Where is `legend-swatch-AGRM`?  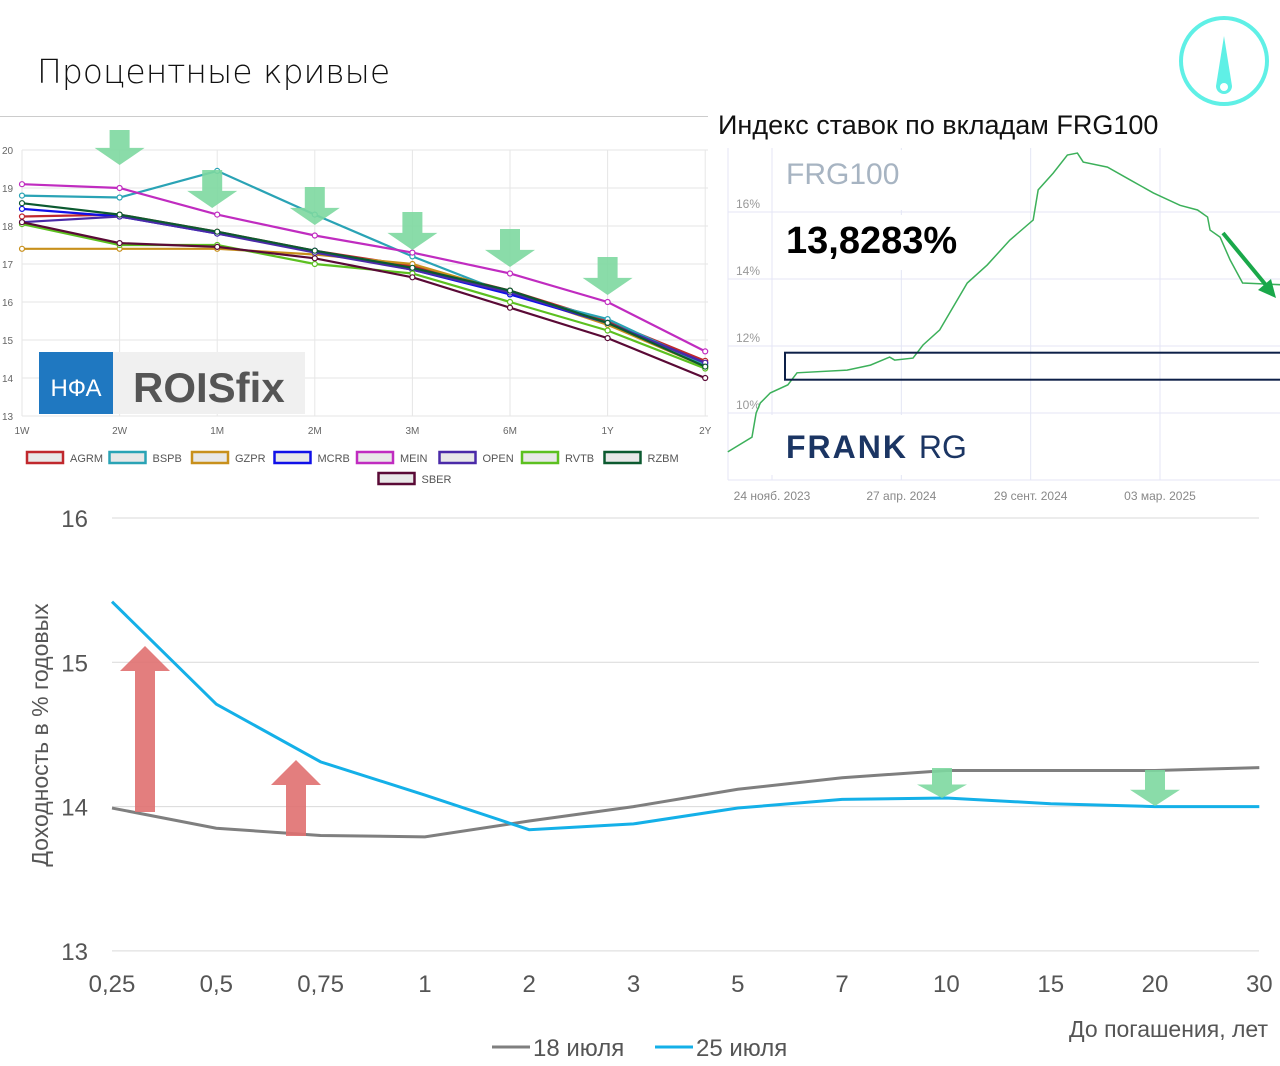
legend-swatch-AGRM is located at coordinates (45, 457).